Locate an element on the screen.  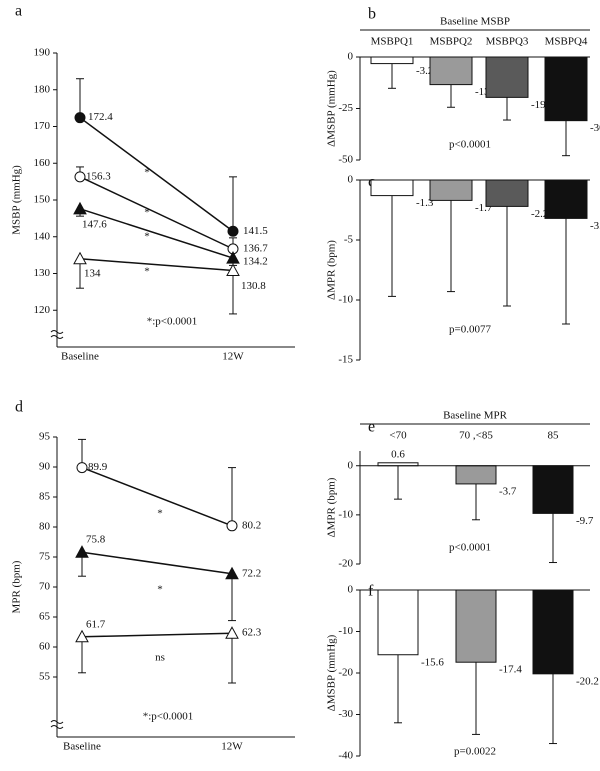
y-tick-label: -25 is located at coordinates (345, 108).